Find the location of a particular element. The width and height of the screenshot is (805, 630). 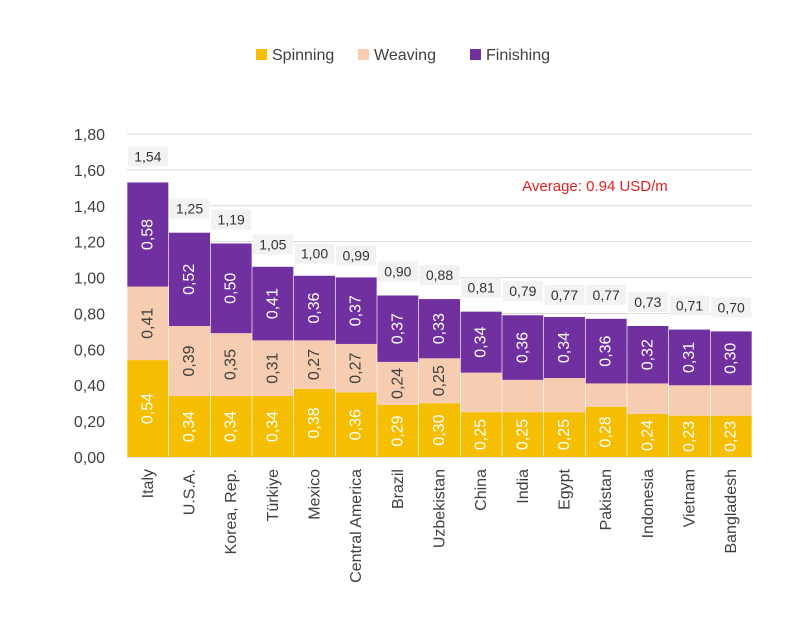

y-tick-label: 1,40 is located at coordinates (89, 207).